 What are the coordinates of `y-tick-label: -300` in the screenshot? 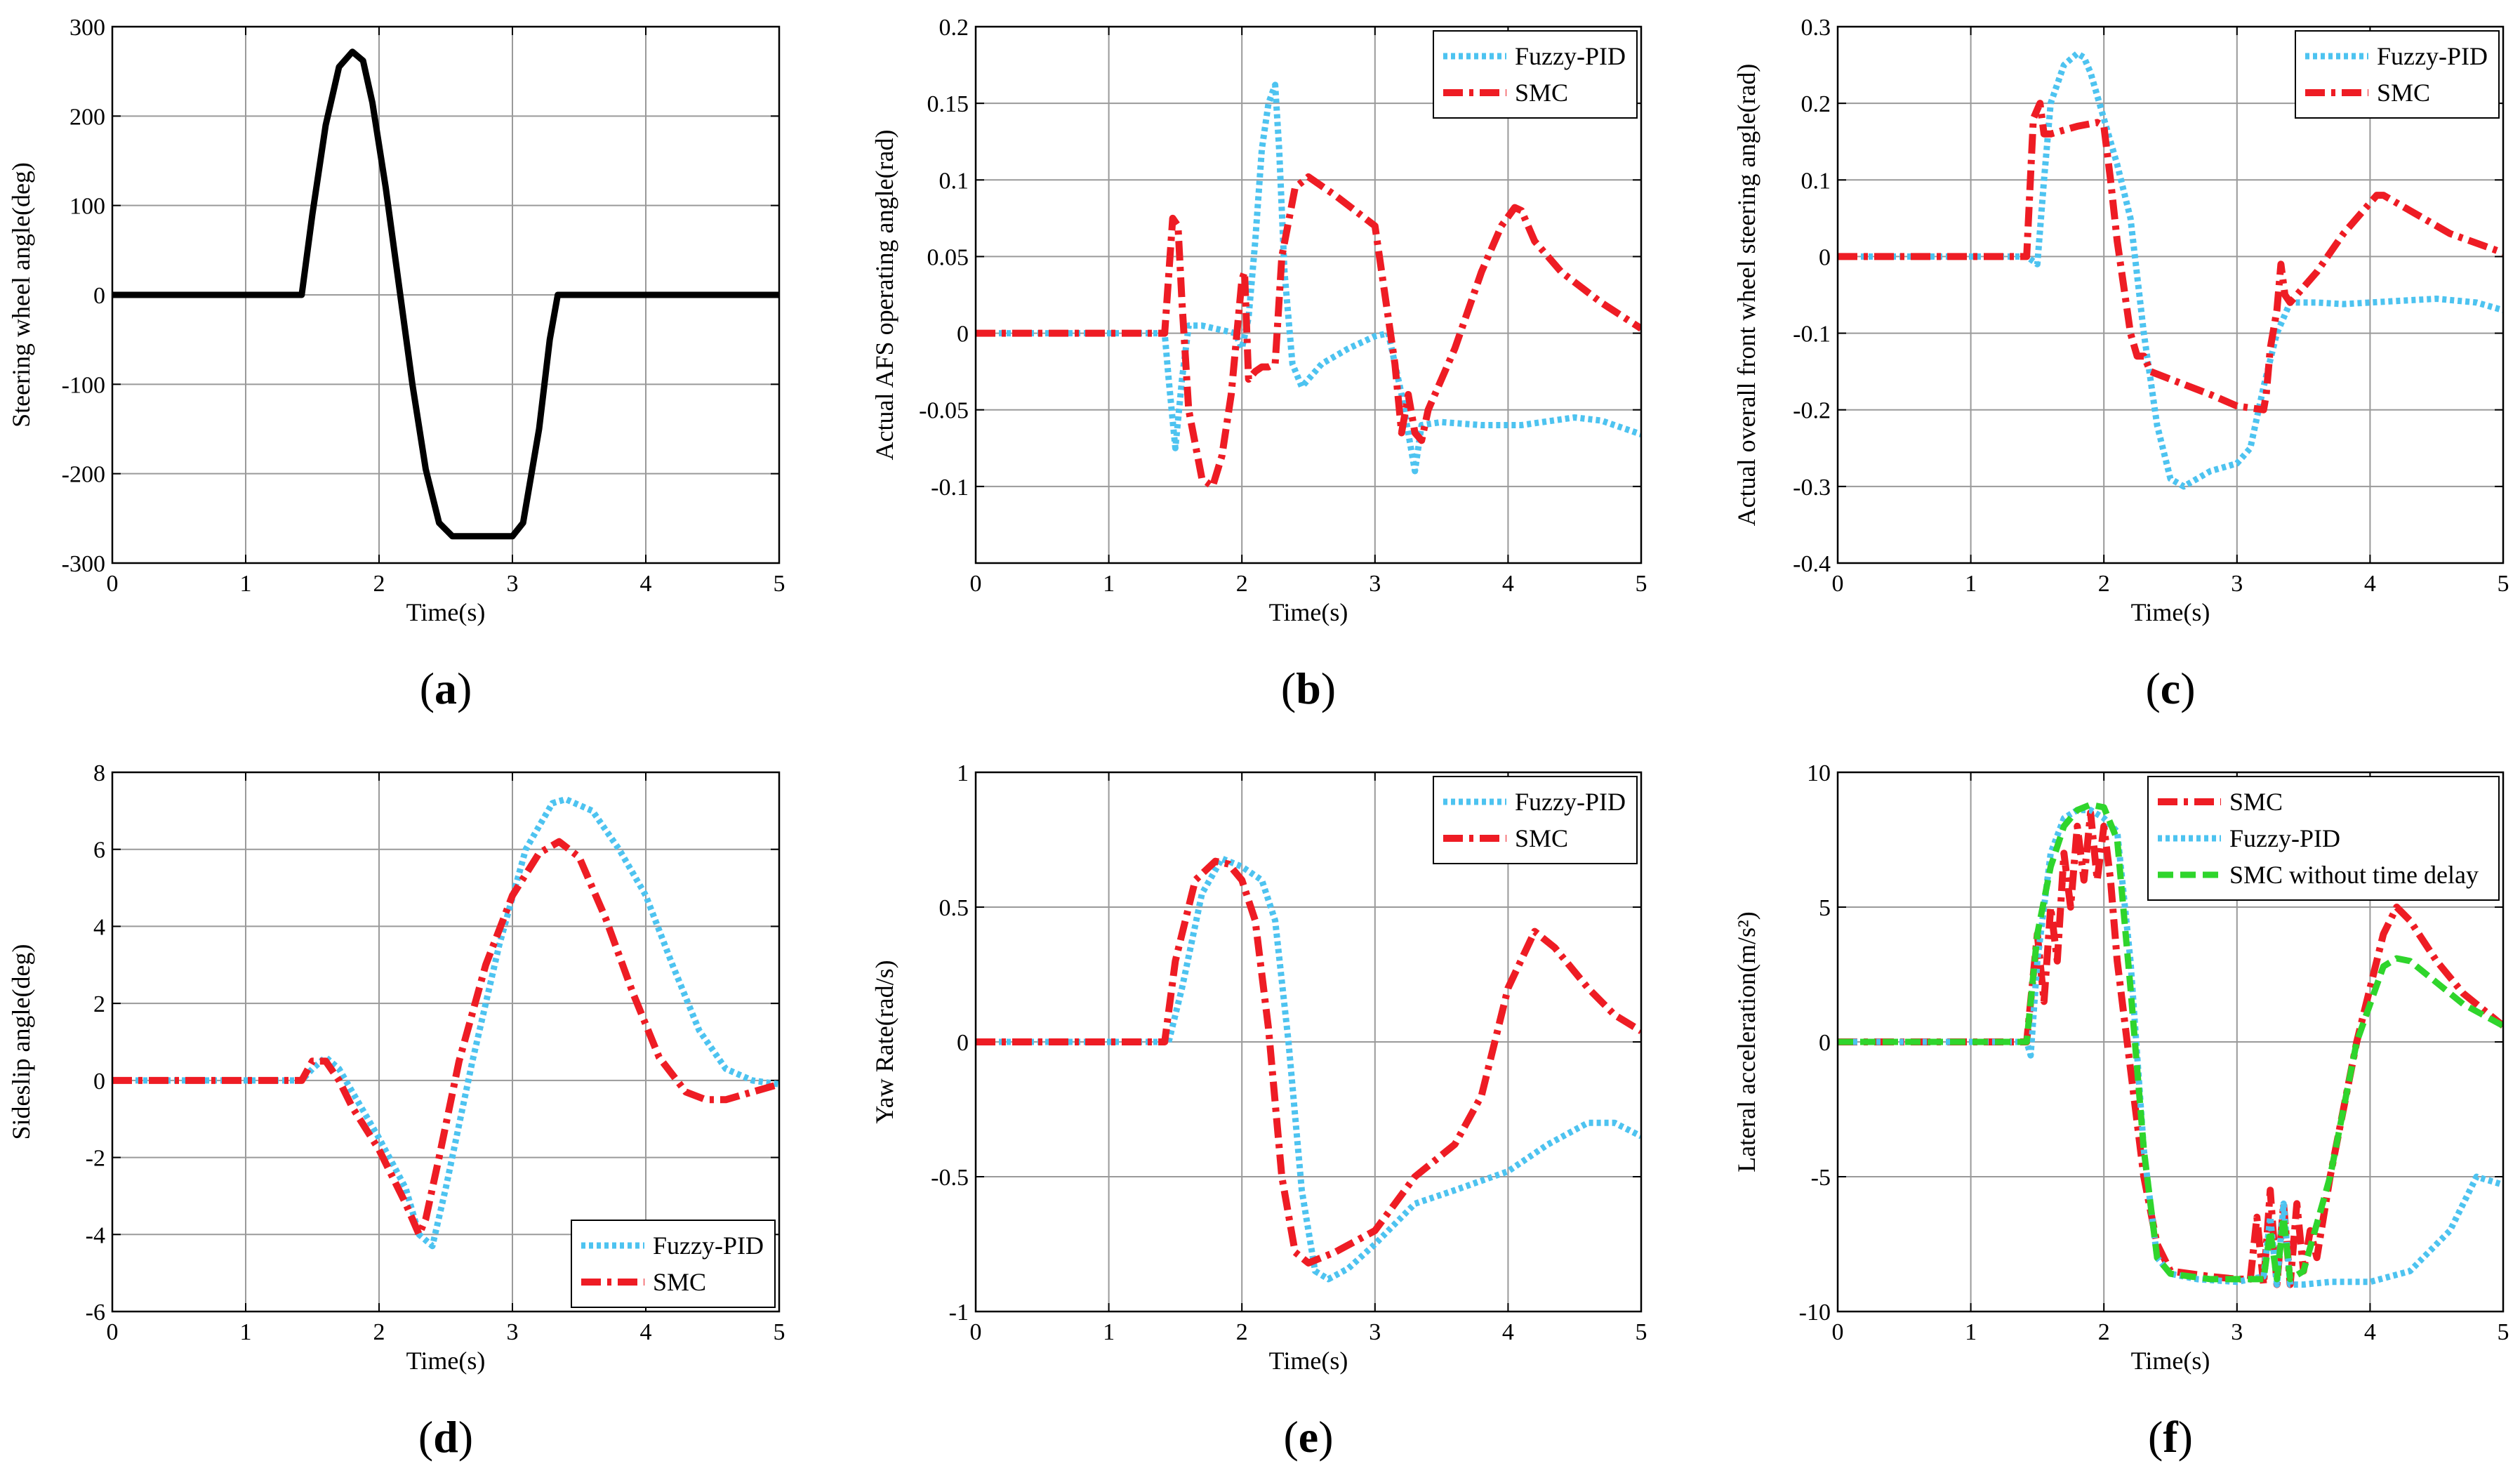 It's located at (83, 564).